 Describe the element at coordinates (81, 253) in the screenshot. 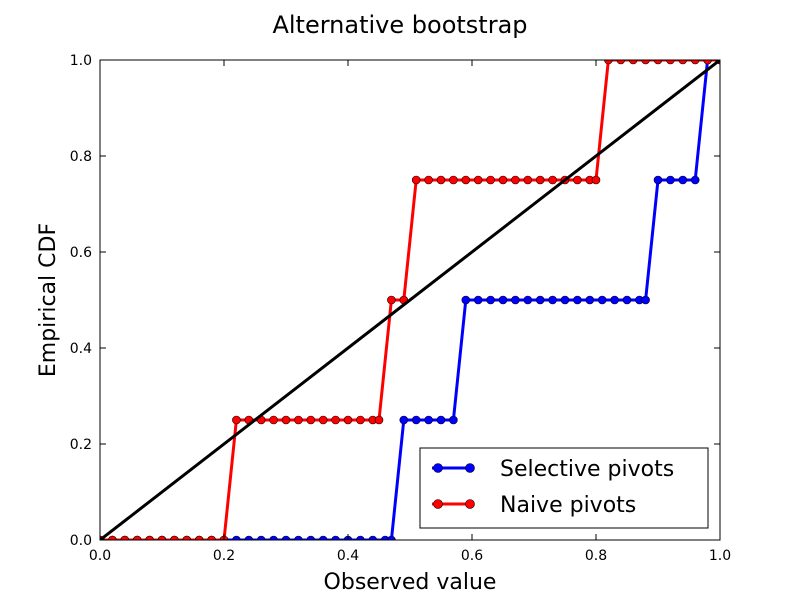

I see `y-tick-label: 0.6` at that location.